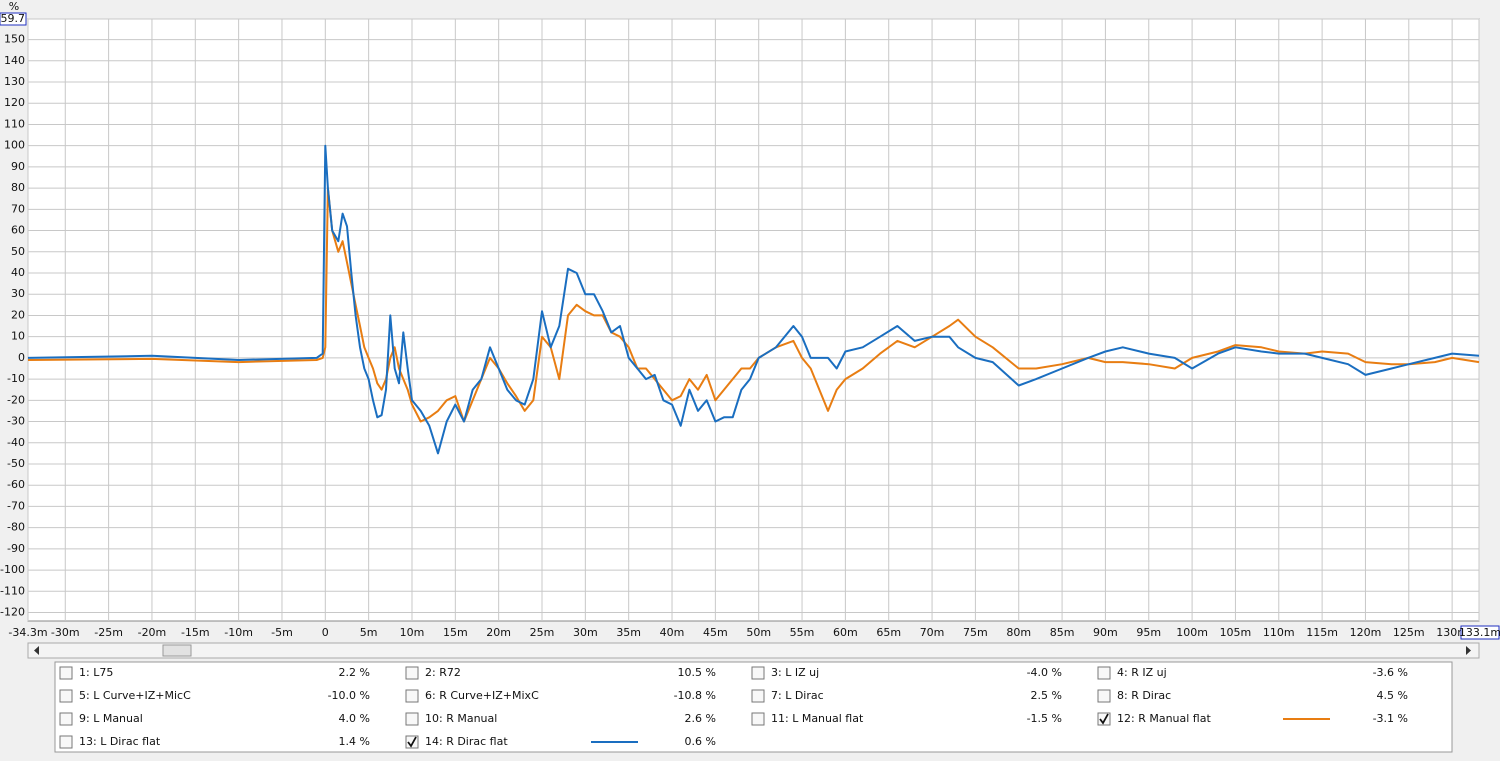  Describe the element at coordinates (27, 632) in the screenshot. I see `x-tick-label: -34.3m` at that location.